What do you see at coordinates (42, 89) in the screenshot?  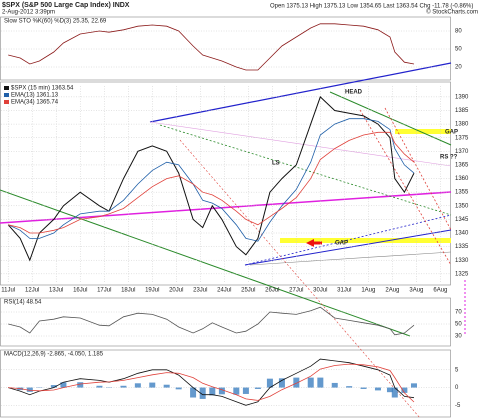 I see `legend-label: $SPX (15 min) 1363.54` at bounding box center [42, 89].